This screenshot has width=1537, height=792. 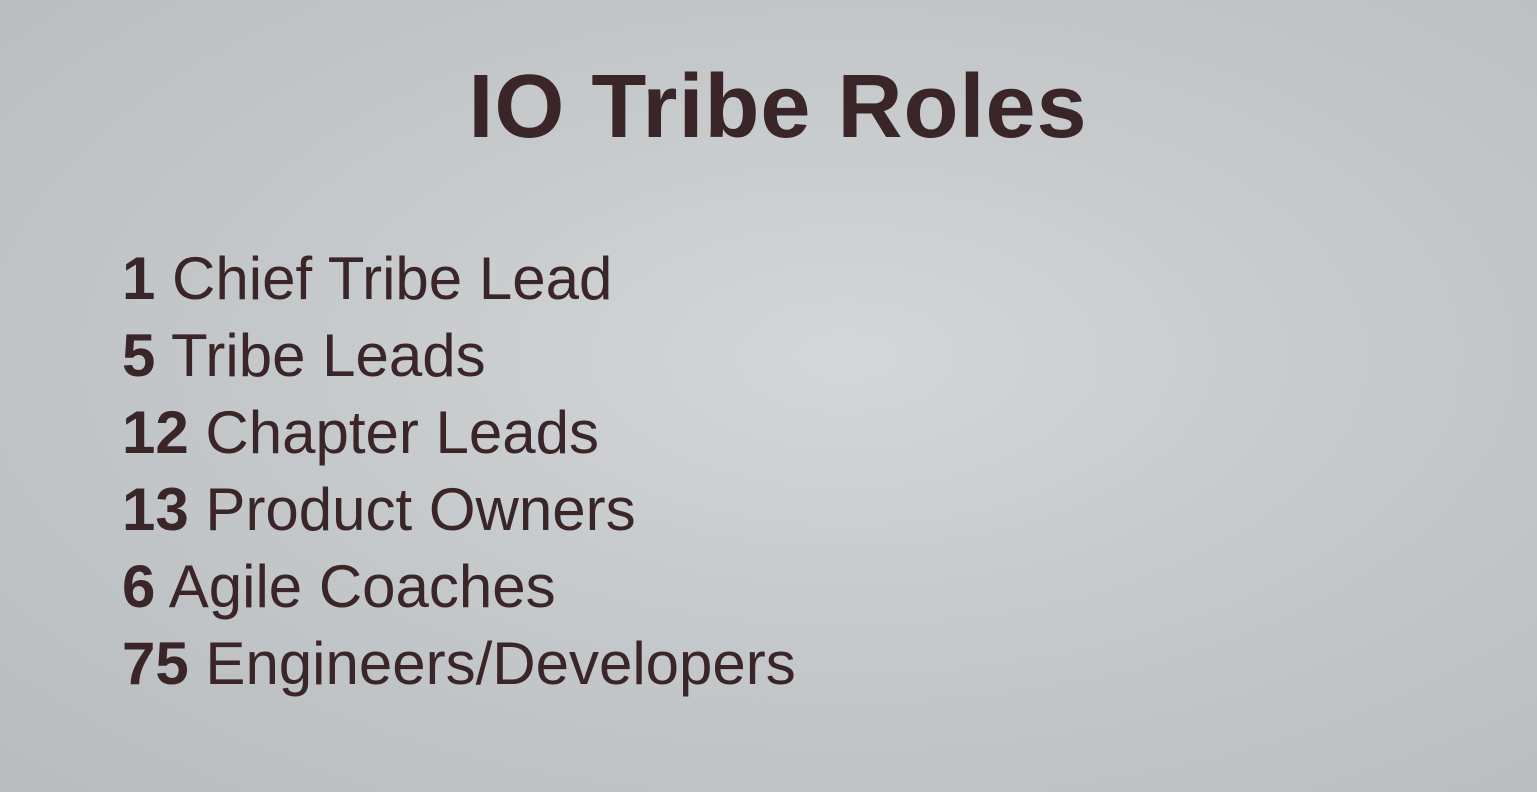 What do you see at coordinates (362, 586) in the screenshot?
I see `role-label: Agile Coaches` at bounding box center [362, 586].